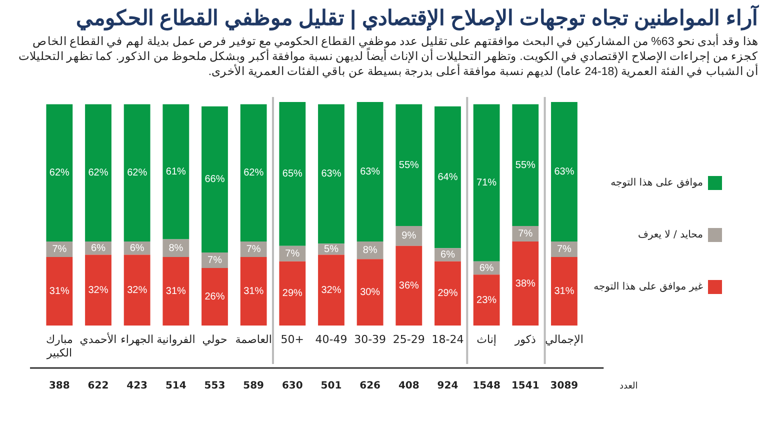  I want to click on data-label: 9%, so click(409, 236).